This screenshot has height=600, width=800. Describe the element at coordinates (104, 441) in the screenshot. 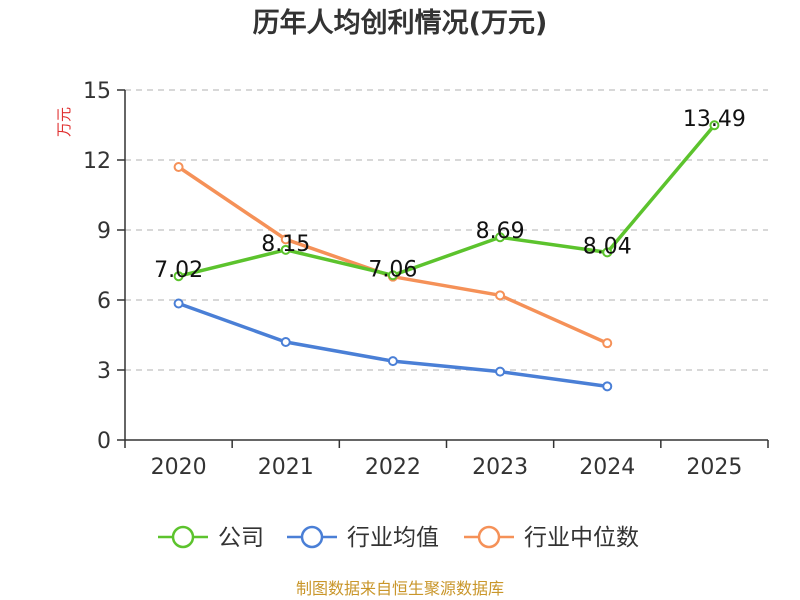

I see `y-tick-label: 0` at that location.